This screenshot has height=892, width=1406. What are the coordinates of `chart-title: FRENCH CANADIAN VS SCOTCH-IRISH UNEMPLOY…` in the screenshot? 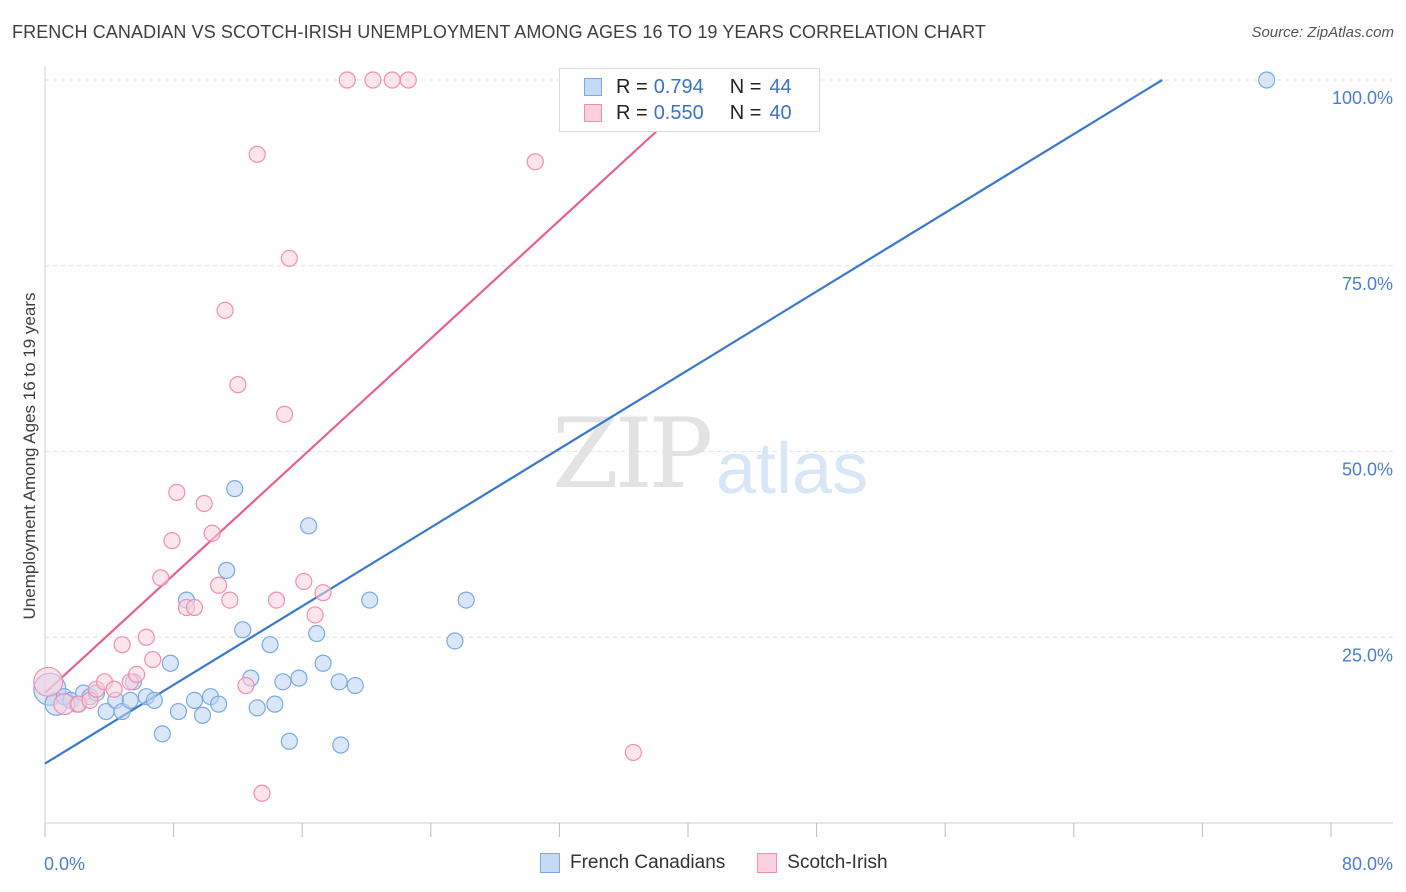 It's located at (499, 32).